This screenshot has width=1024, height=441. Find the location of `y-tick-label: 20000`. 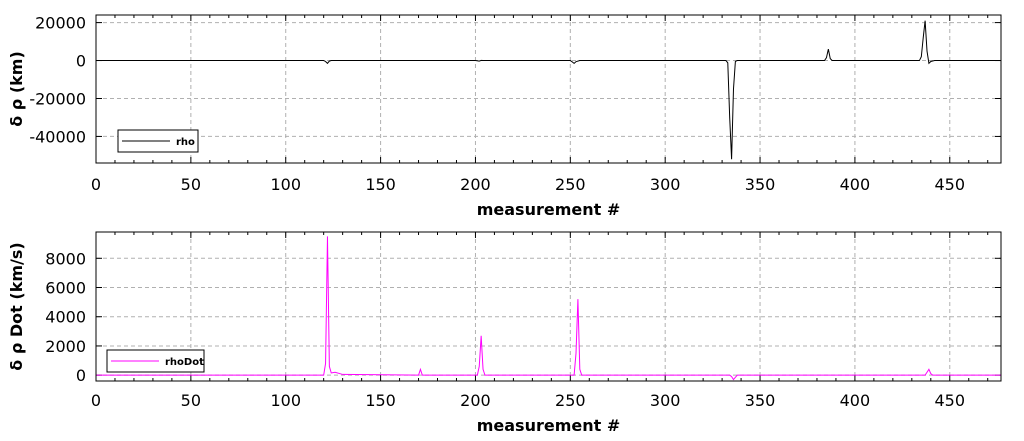

y-tick-label: 20000 is located at coordinates (60, 23).